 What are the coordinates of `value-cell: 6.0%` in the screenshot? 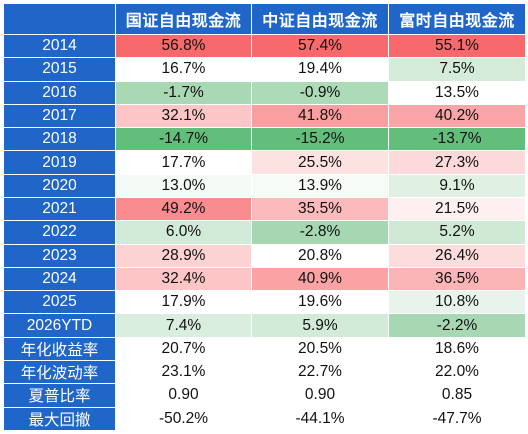 It's located at (183, 232).